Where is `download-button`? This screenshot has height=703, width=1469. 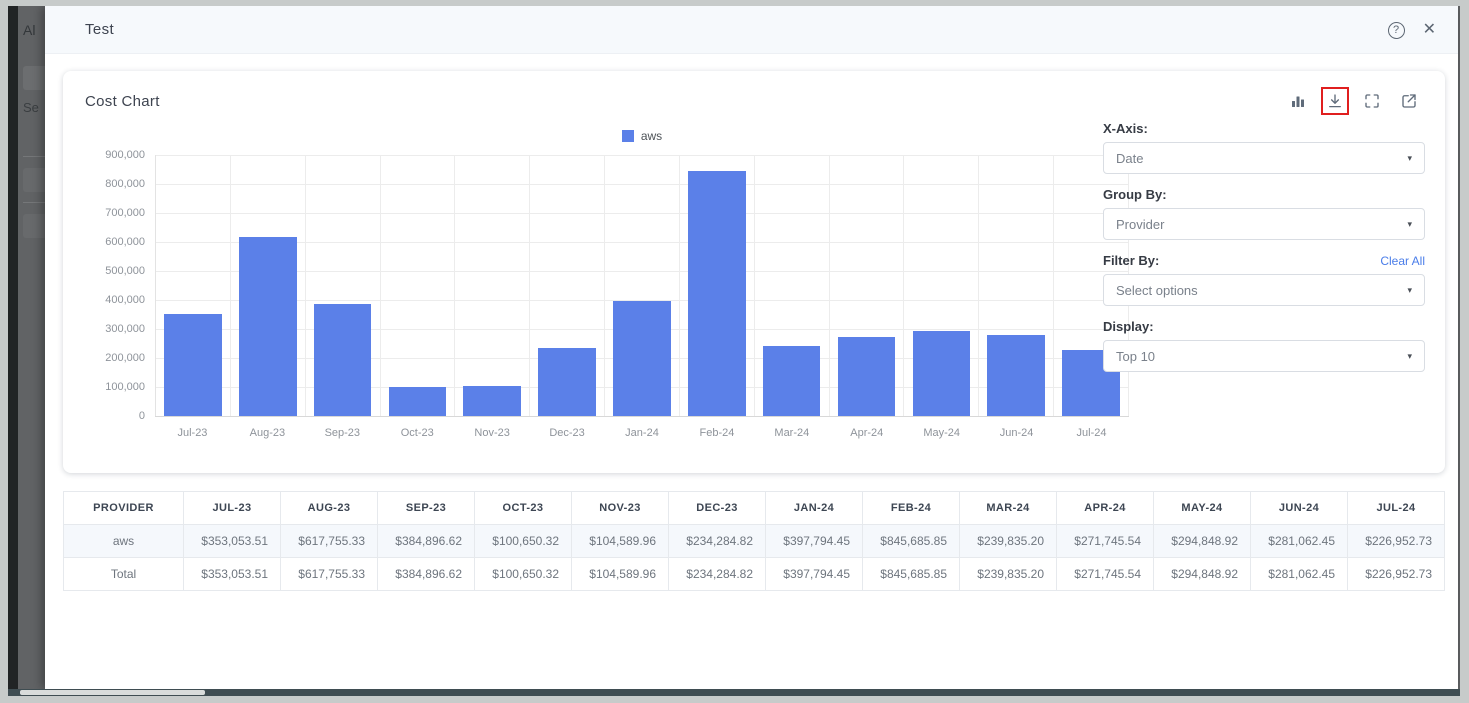
download-button is located at coordinates (1335, 101).